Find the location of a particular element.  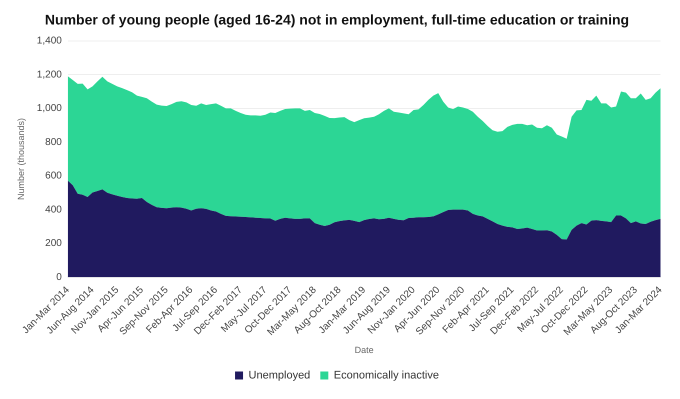

x-axis-title: Date is located at coordinates (364, 350).